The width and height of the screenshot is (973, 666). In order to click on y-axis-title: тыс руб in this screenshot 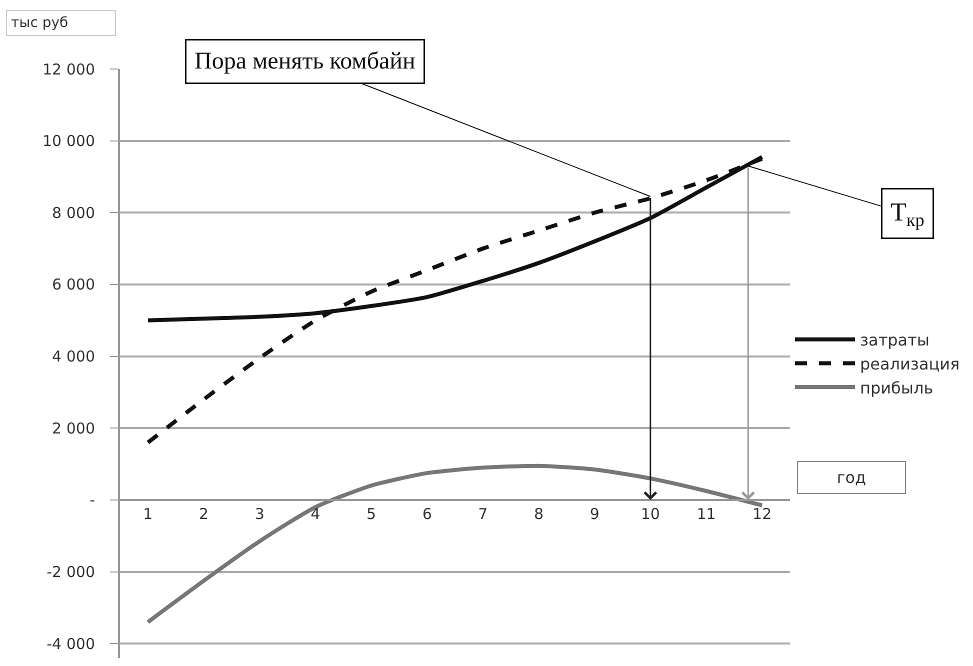, I will do `click(39, 23)`.